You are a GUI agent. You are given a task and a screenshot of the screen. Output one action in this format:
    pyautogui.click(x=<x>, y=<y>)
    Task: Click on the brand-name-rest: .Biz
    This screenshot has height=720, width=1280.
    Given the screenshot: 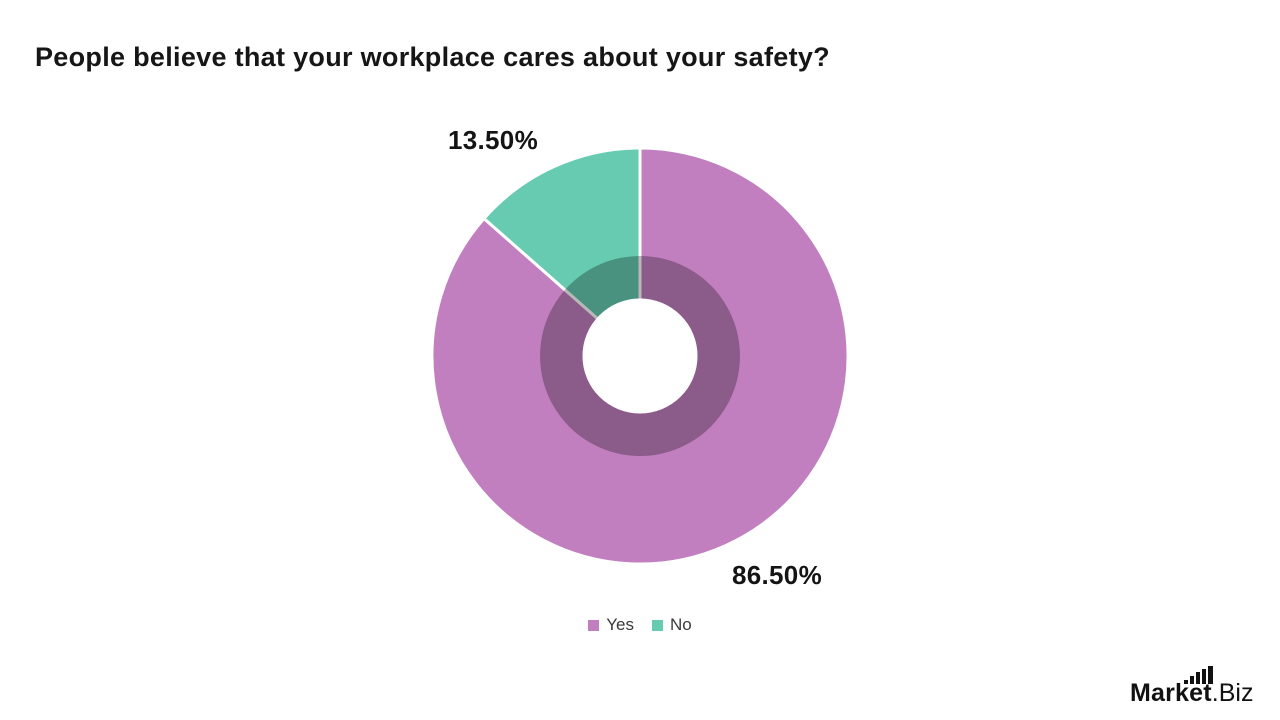 What is the action you would take?
    pyautogui.click(x=1232, y=693)
    